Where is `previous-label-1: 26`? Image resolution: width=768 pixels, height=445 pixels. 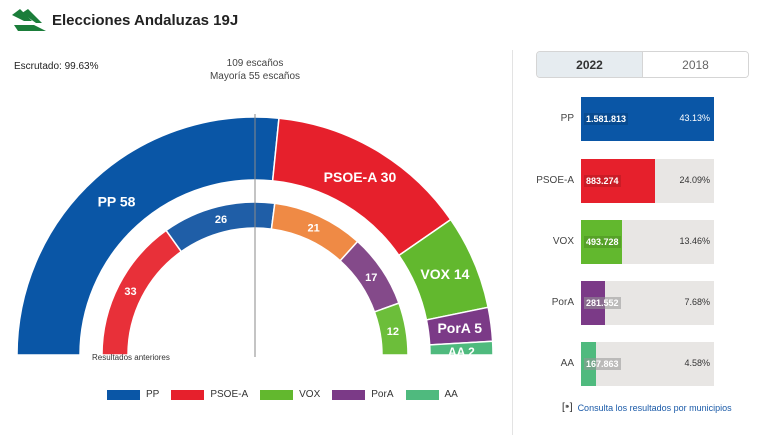
previous-label-1: 26 is located at coordinates (221, 220).